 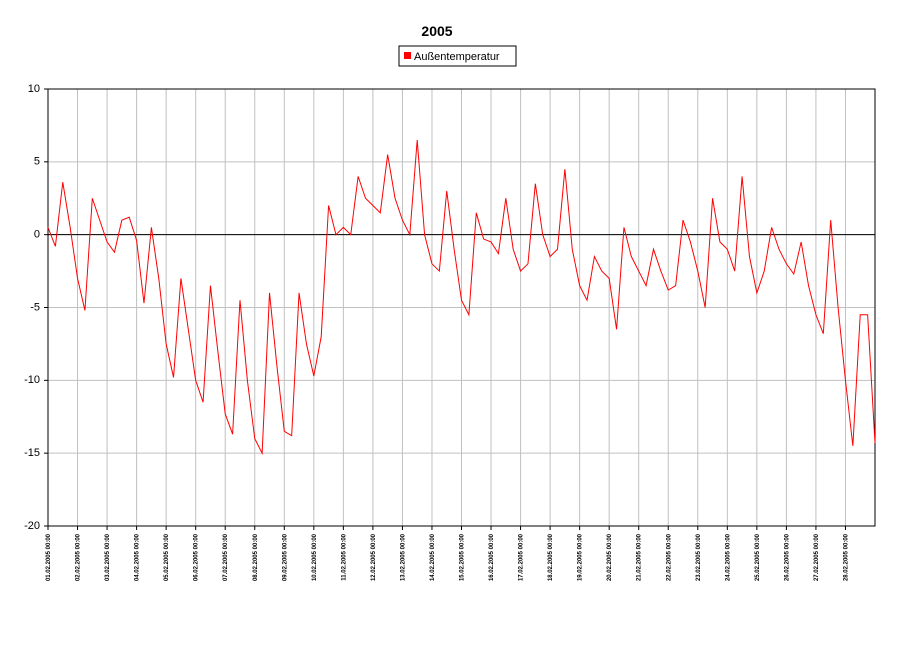 I want to click on x-tick-label: 13.02.2005 00:00, so click(x=403, y=557).